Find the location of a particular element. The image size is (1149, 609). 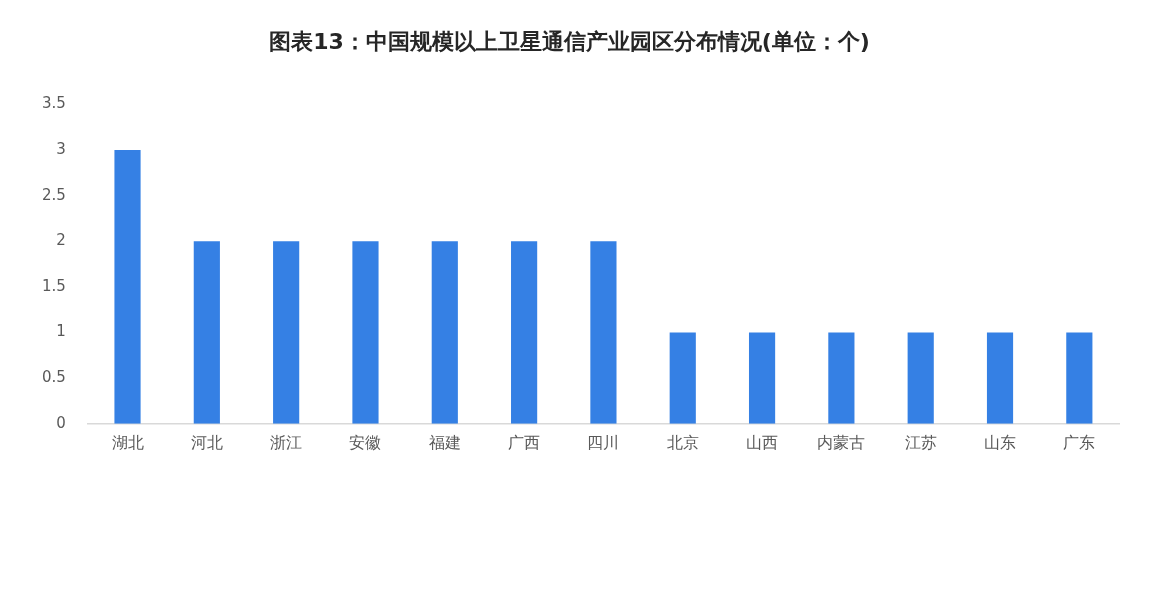

x-tick-label: 山西 is located at coordinates (762, 442).